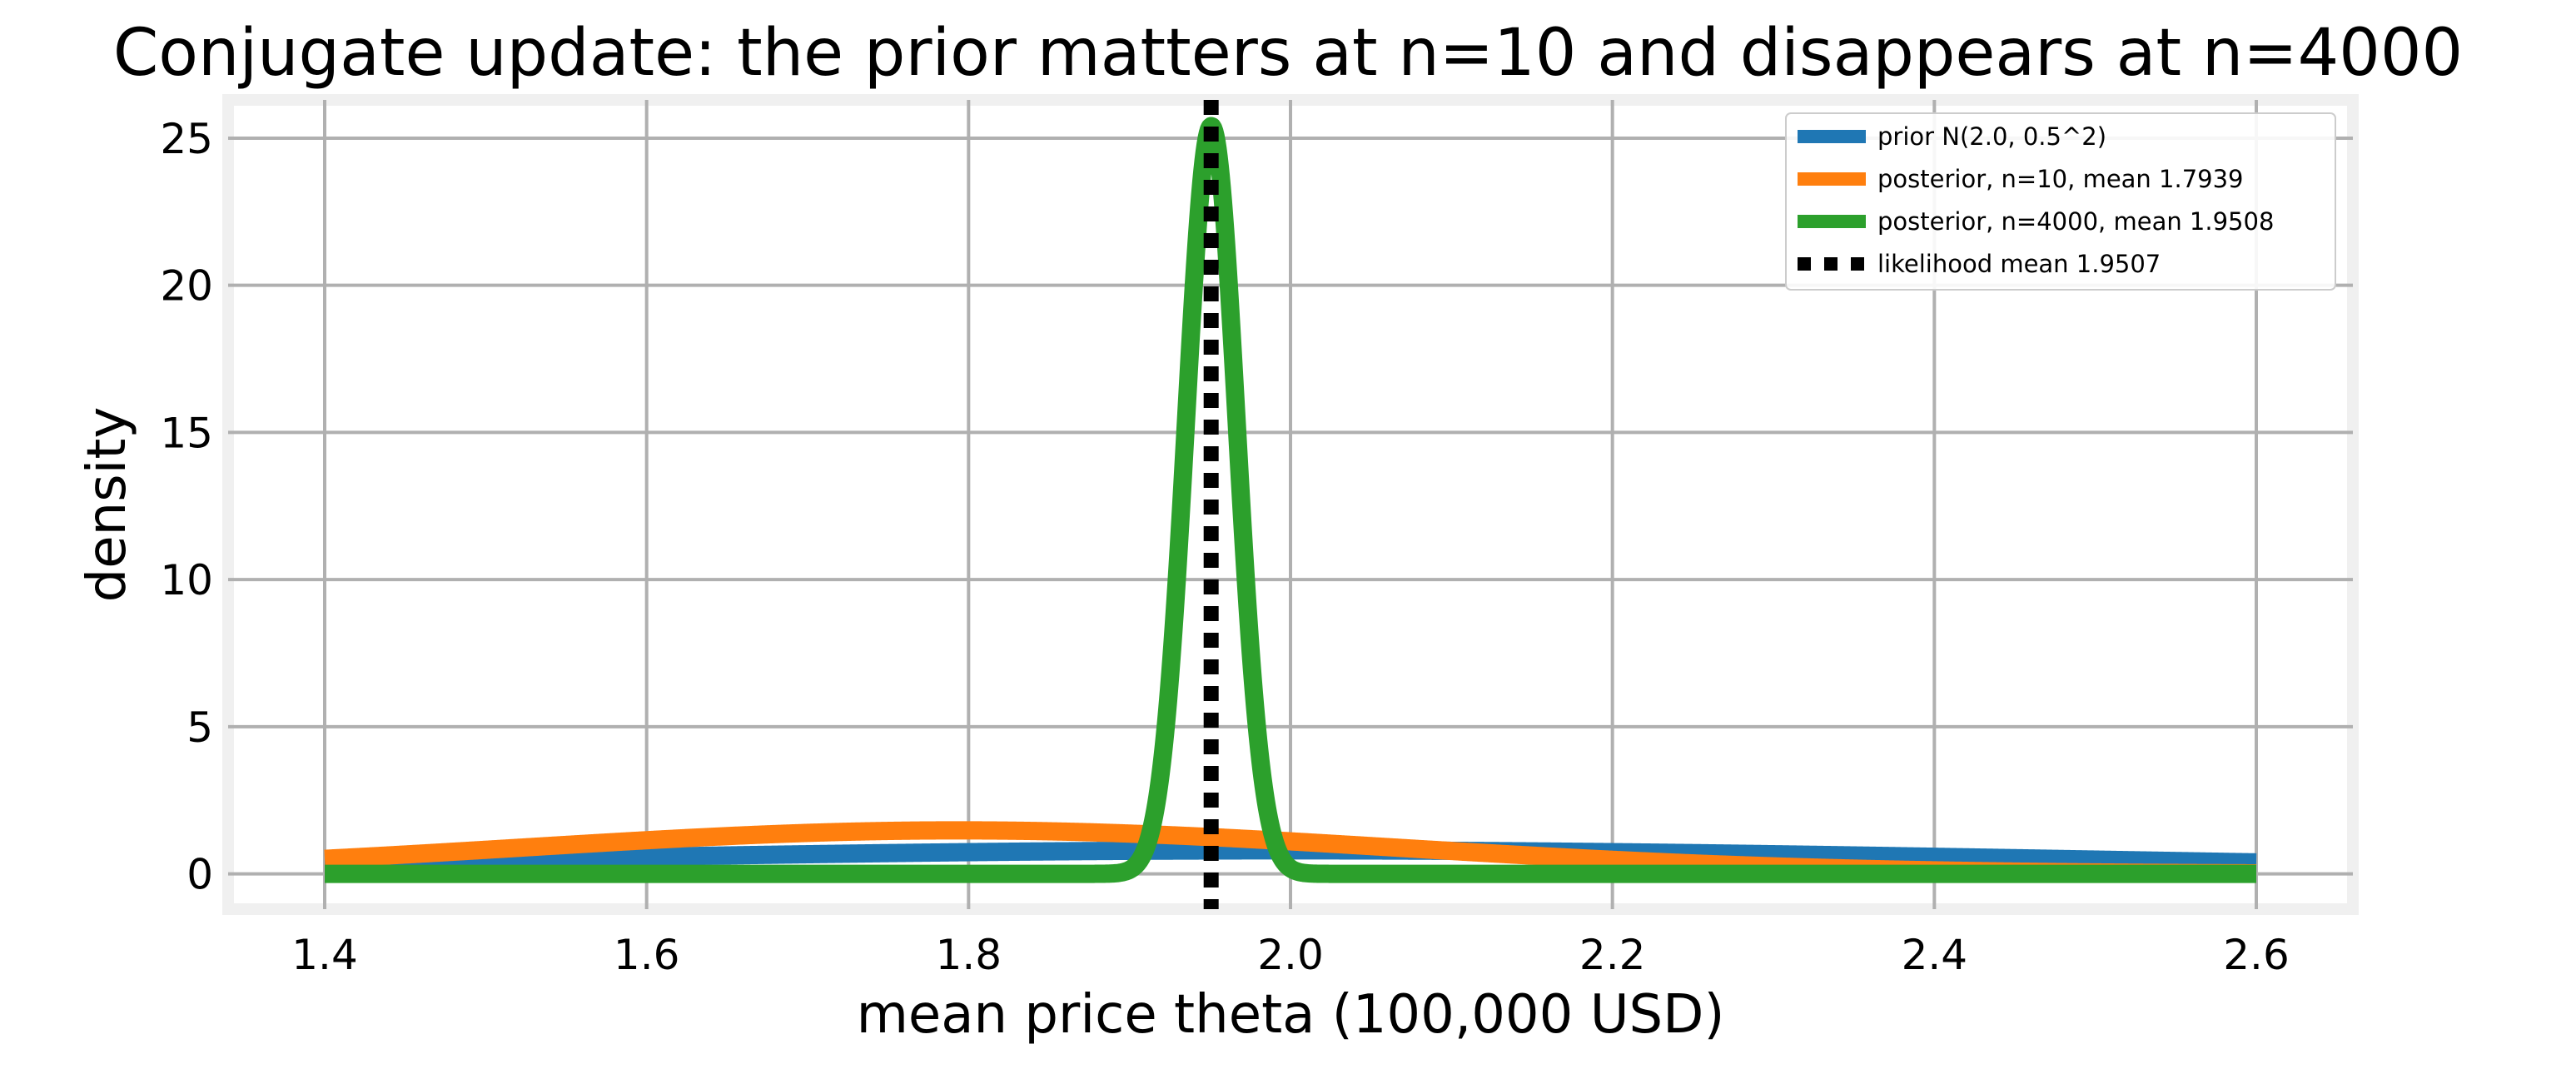  Describe the element at coordinates (199, 728) in the screenshot. I see `y-tick-label: 5` at that location.